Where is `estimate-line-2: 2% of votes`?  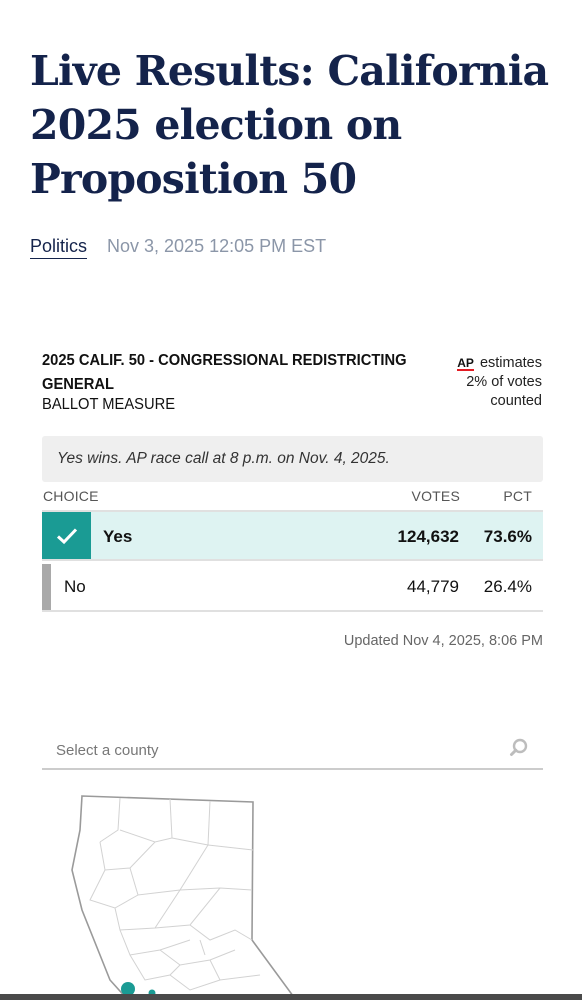
estimate-line-2: 2% of votes is located at coordinates (504, 382).